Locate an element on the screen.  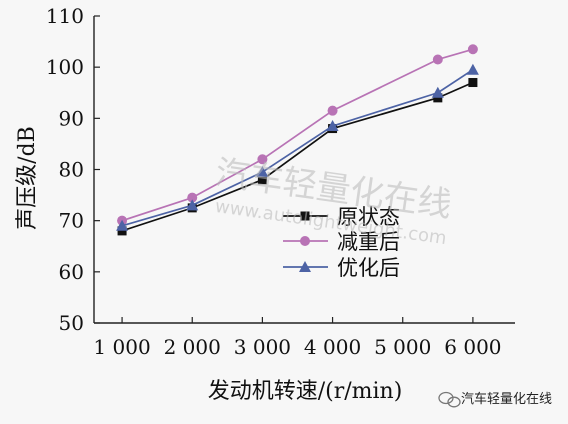
footer-brand-text: 汽车轻量化在线 is located at coordinates (506, 399).